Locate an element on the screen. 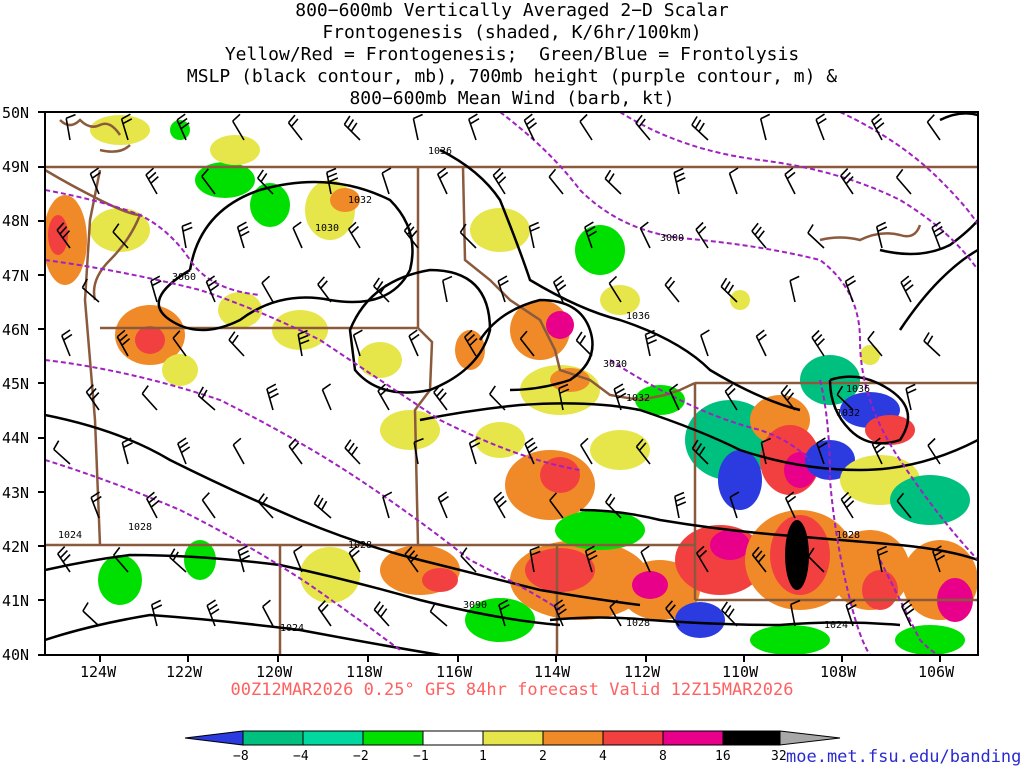  height-label: 3060 is located at coordinates (184, 277).